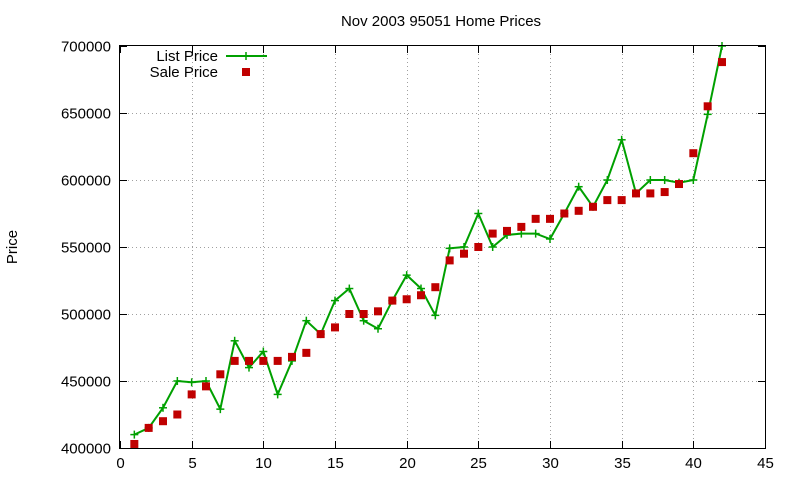  I want to click on legend-label: List Price, so click(187, 56).